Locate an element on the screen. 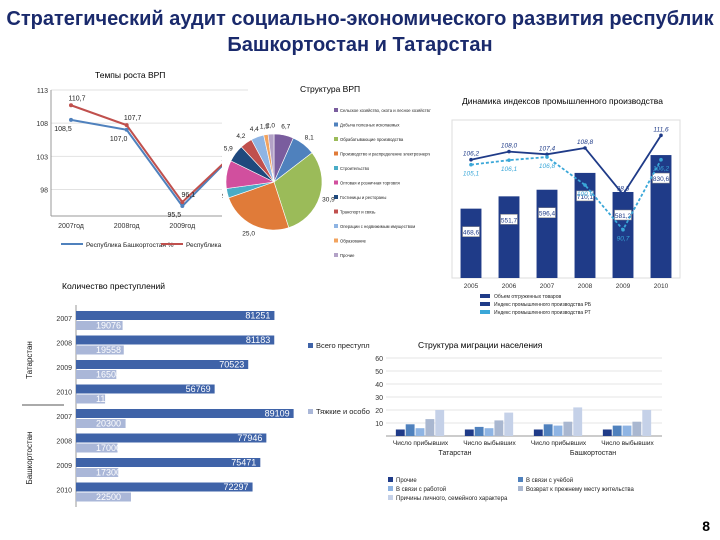 Image resolution: width=720 pixels, height=540 pixels. legend-label: Прочие is located at coordinates (406, 481).